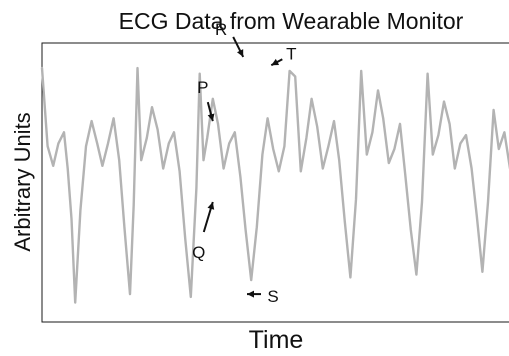 This screenshot has width=509, height=356. Describe the element at coordinates (272, 296) in the screenshot. I see `annotation-label-s: S` at that location.